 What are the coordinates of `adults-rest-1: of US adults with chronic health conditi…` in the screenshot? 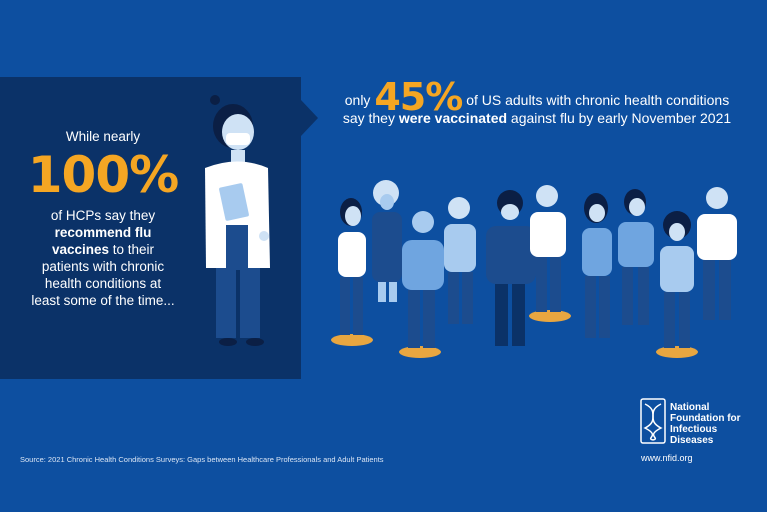 It's located at (598, 100).